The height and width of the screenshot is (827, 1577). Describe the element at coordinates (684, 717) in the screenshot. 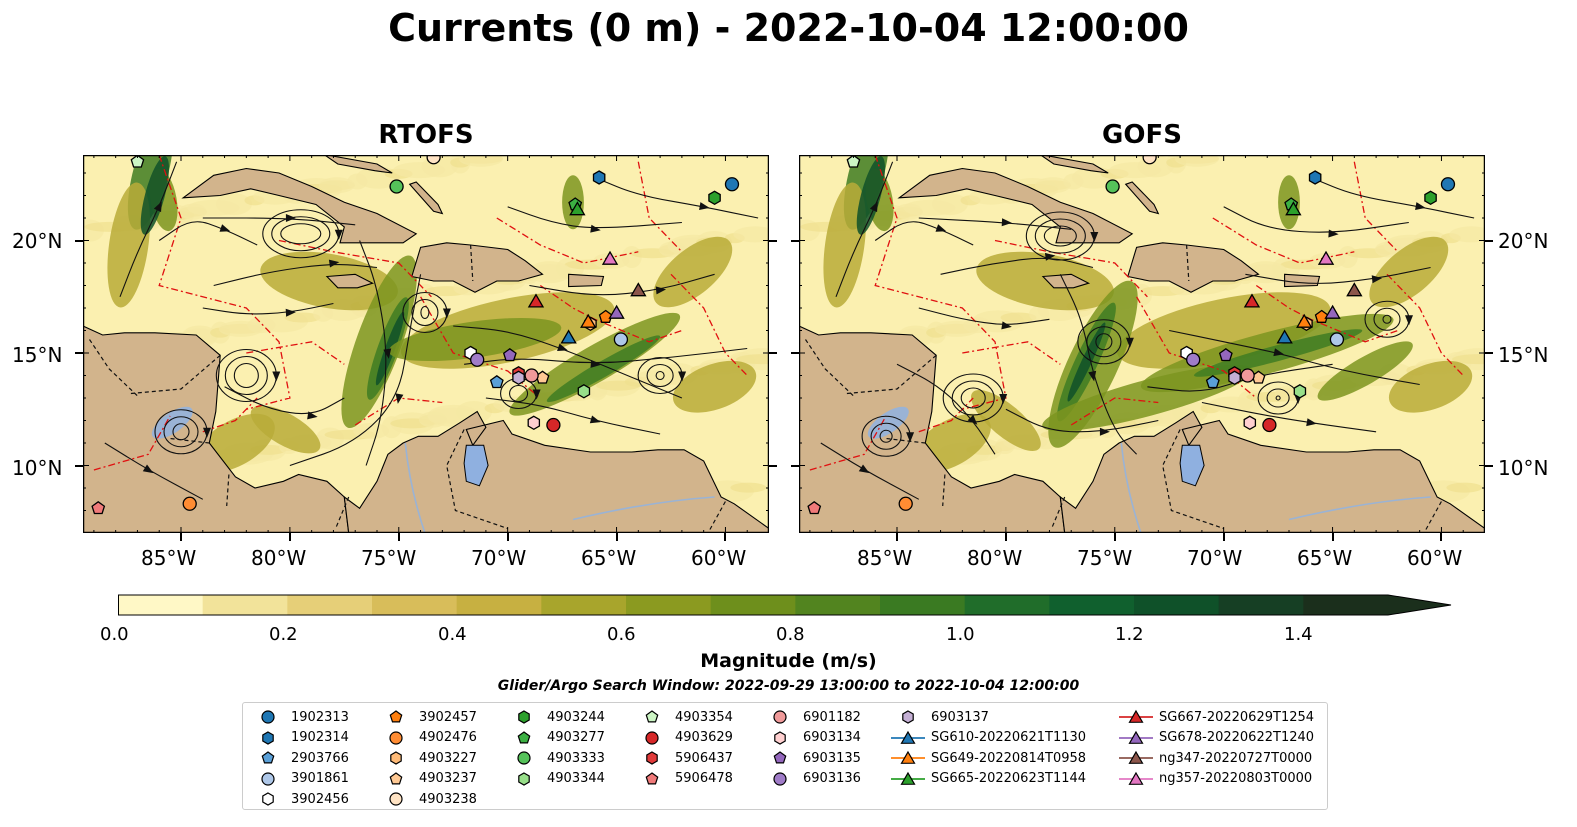

I see `legend-item-4903354: 4903354` at that location.